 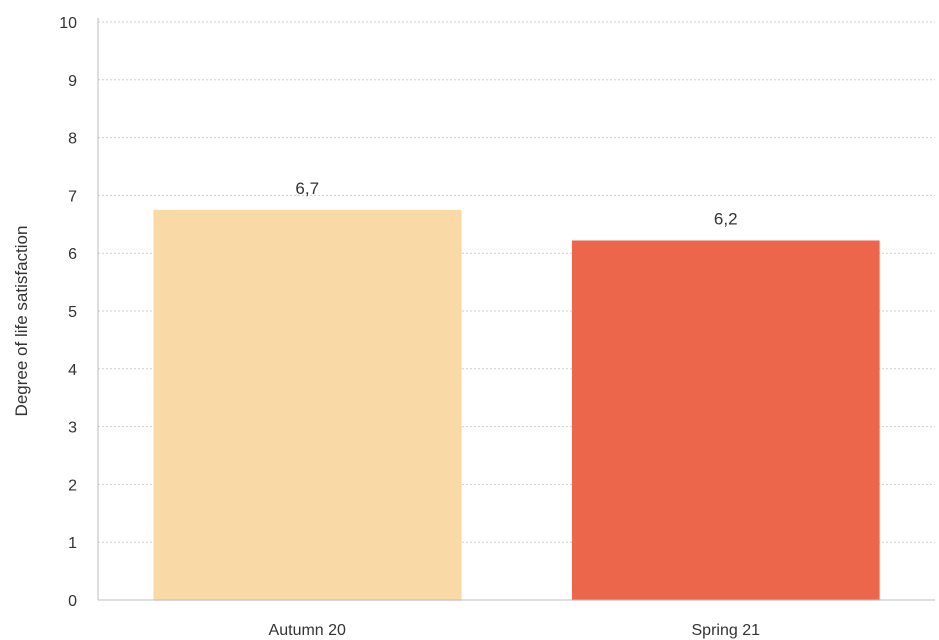 What do you see at coordinates (72, 312) in the screenshot?
I see `y-tick-label: 5` at bounding box center [72, 312].